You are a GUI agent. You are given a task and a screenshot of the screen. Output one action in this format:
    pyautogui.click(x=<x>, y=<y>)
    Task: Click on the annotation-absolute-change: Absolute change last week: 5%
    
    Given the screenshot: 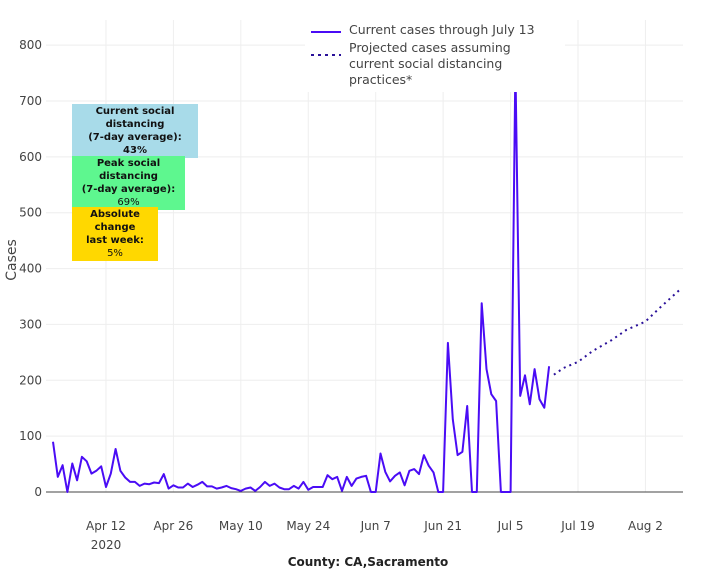 What is the action you would take?
    pyautogui.click(x=115, y=234)
    